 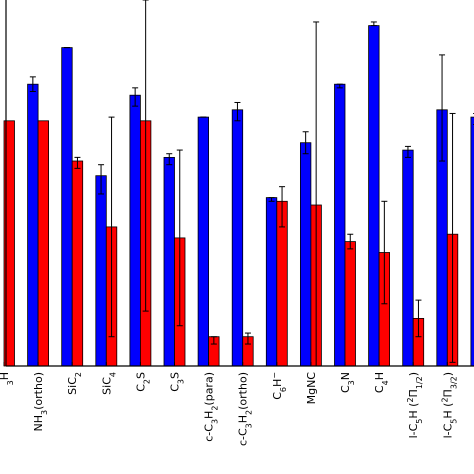 I want to click on x-tick-label-sic4: SiC4, so click(x=108, y=383).